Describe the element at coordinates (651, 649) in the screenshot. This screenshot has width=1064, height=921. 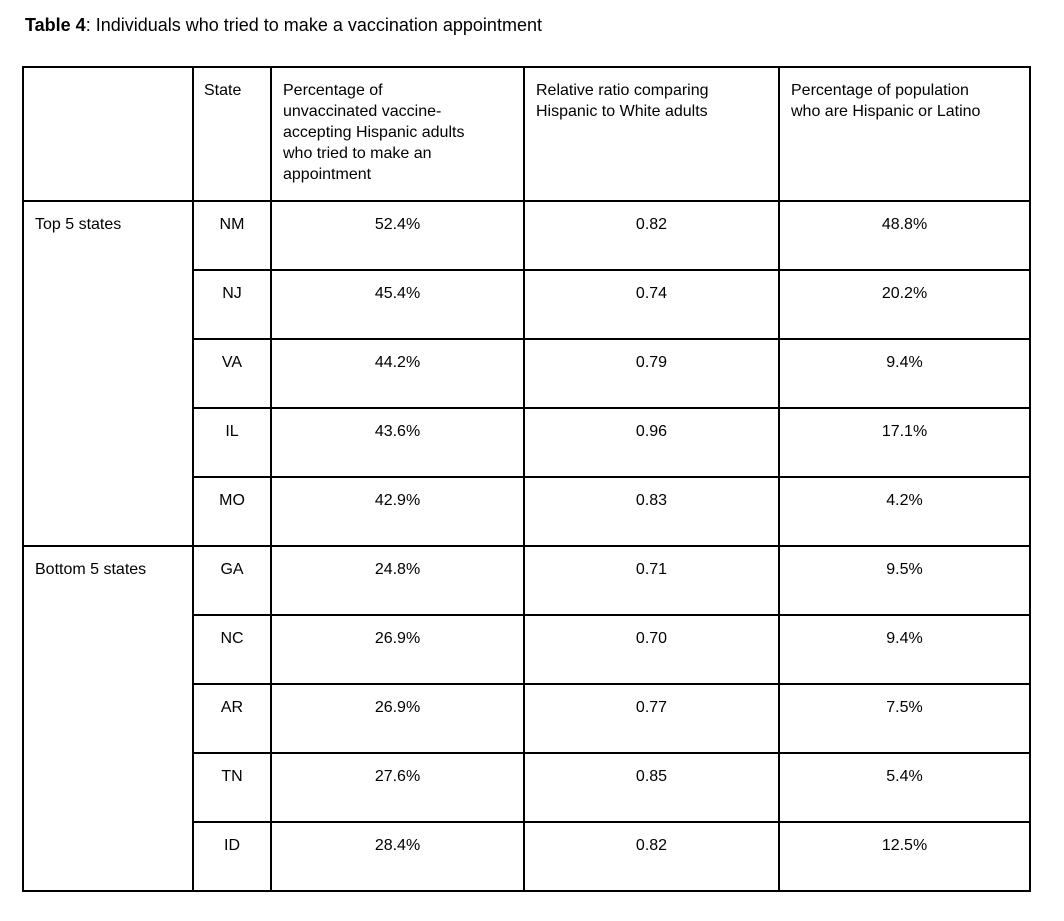
I see `ratio-cell: 0.70` at that location.